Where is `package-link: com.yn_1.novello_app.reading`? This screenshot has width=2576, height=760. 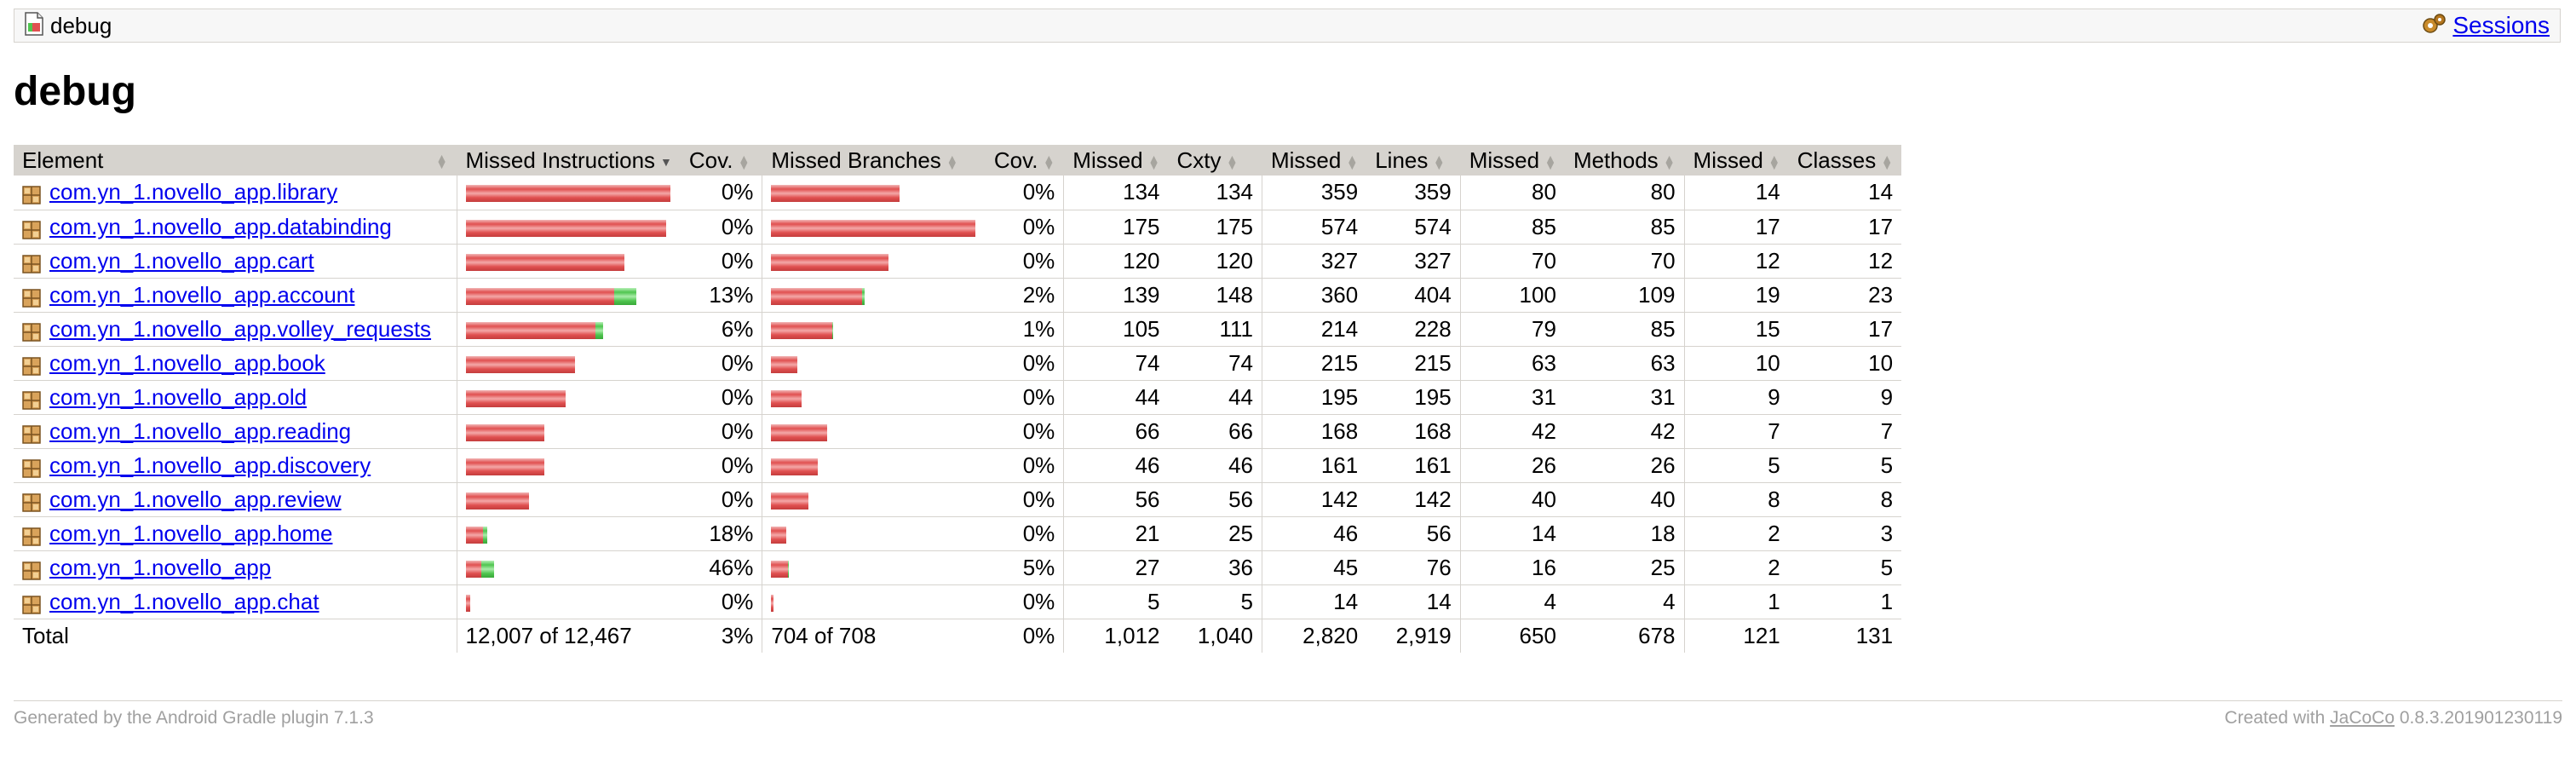
package-link: com.yn_1.novello_app.reading is located at coordinates (200, 431).